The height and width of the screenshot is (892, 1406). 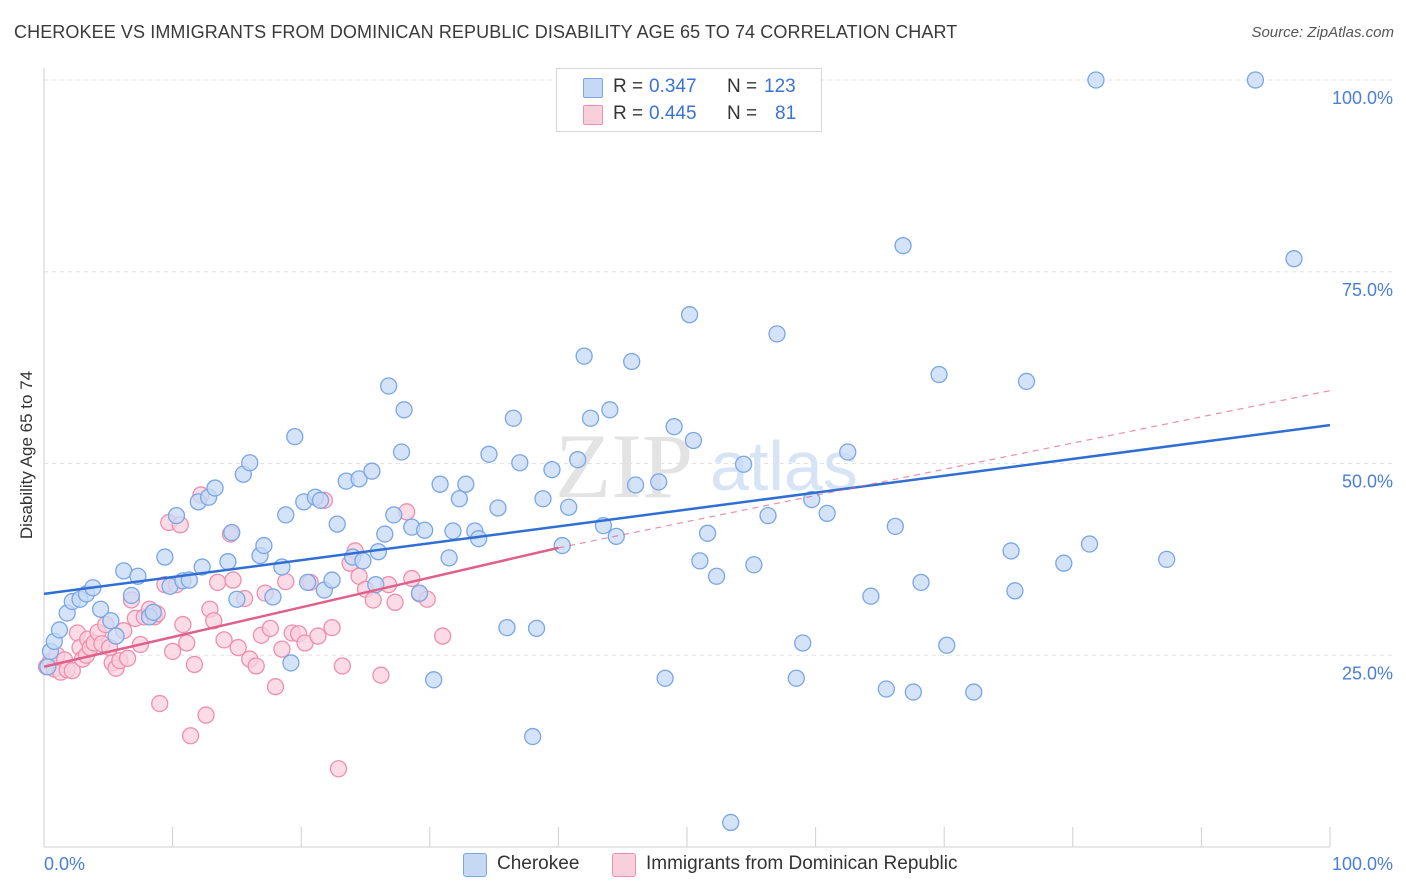 What do you see at coordinates (26, 455) in the screenshot?
I see `y-axis-title: Disability Age 65 to 74` at bounding box center [26, 455].